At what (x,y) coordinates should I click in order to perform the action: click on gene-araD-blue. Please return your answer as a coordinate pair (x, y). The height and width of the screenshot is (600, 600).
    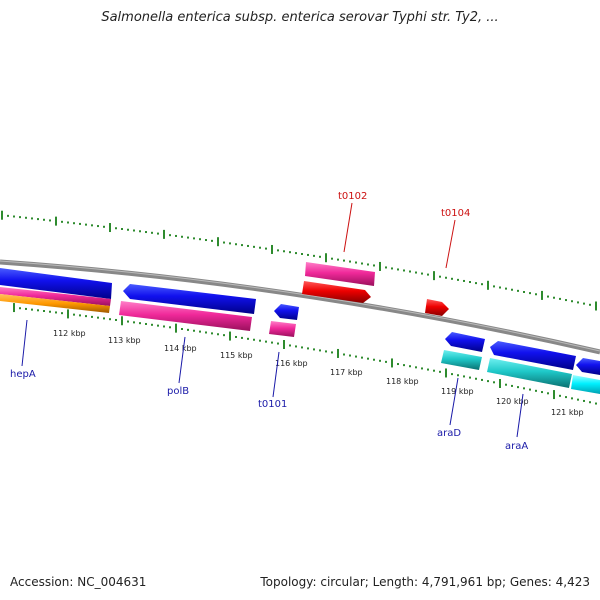
    Looking at the image, I should click on (465, 342).